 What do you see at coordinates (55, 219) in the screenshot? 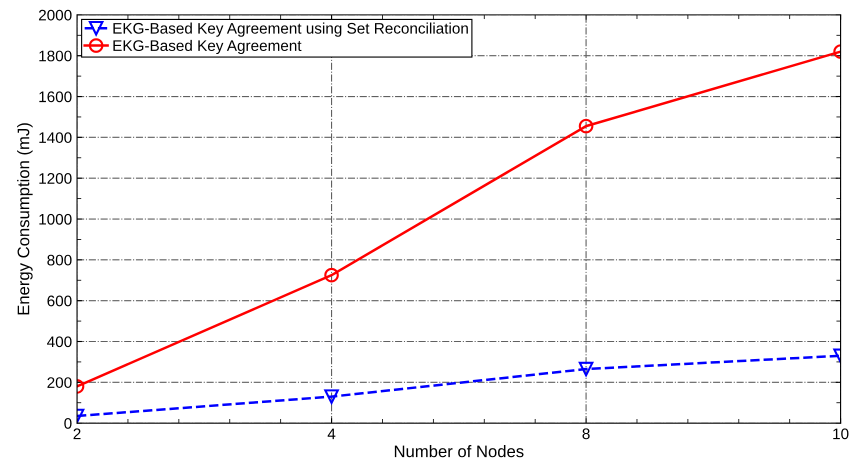
I see `y-tick-label: 1000` at bounding box center [55, 219].